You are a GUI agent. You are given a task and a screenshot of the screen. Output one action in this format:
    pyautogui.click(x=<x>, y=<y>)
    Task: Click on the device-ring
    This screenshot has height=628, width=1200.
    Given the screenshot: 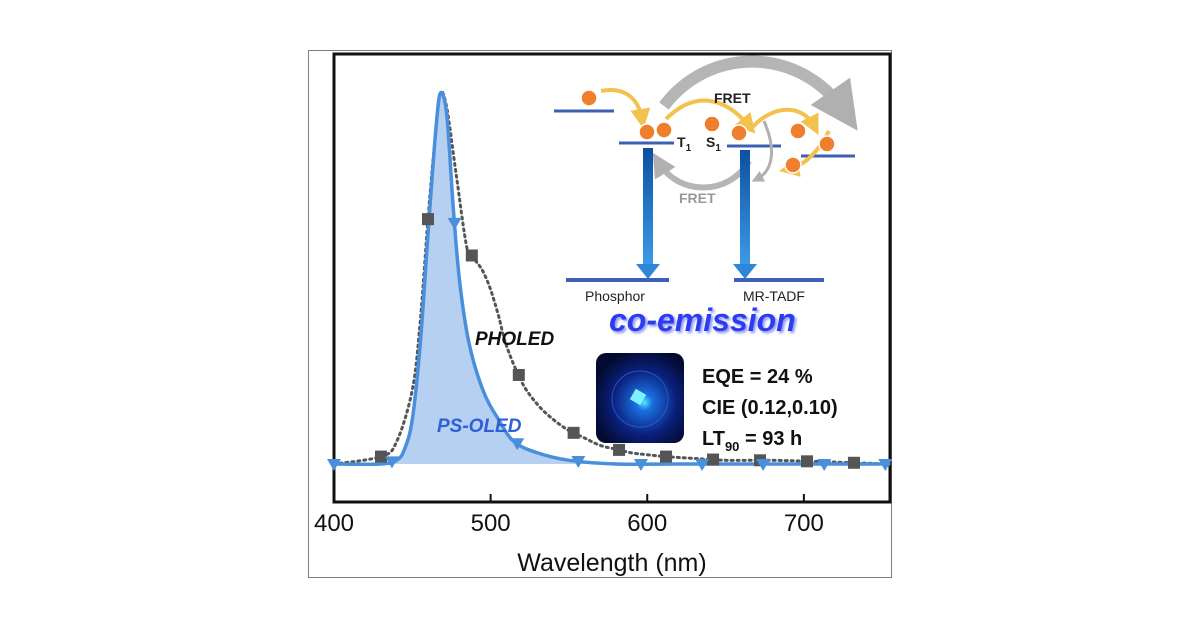 What is the action you would take?
    pyautogui.click(x=640, y=399)
    